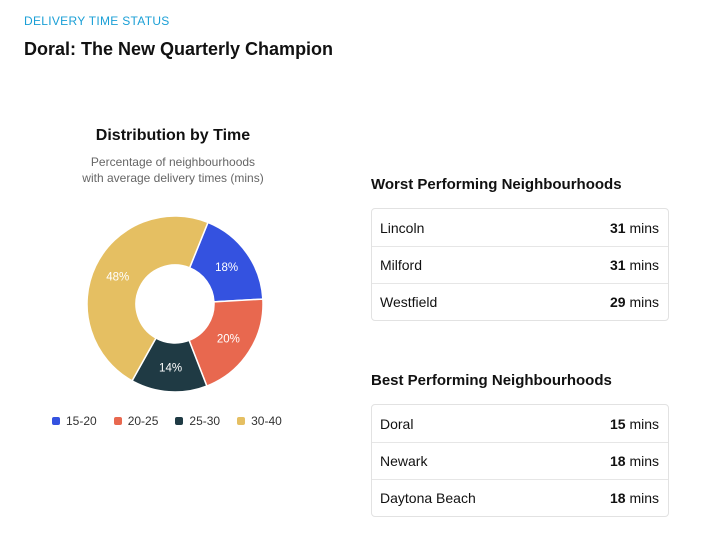 The height and width of the screenshot is (552, 711). I want to click on donut-data-label: 14%, so click(170, 368).